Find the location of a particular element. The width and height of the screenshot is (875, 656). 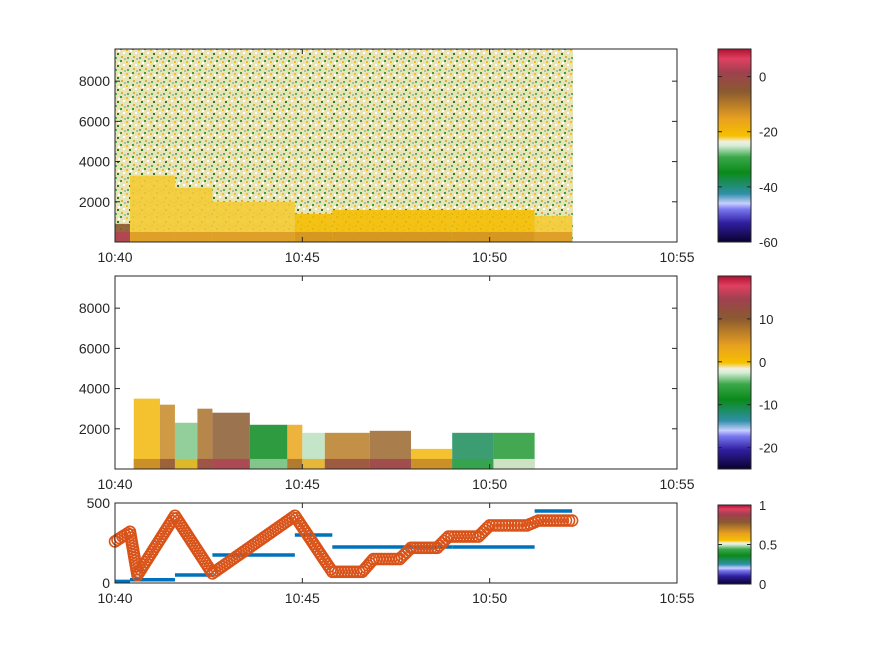

colorbar-2: 10 0 -10 -20 is located at coordinates (747, 372).